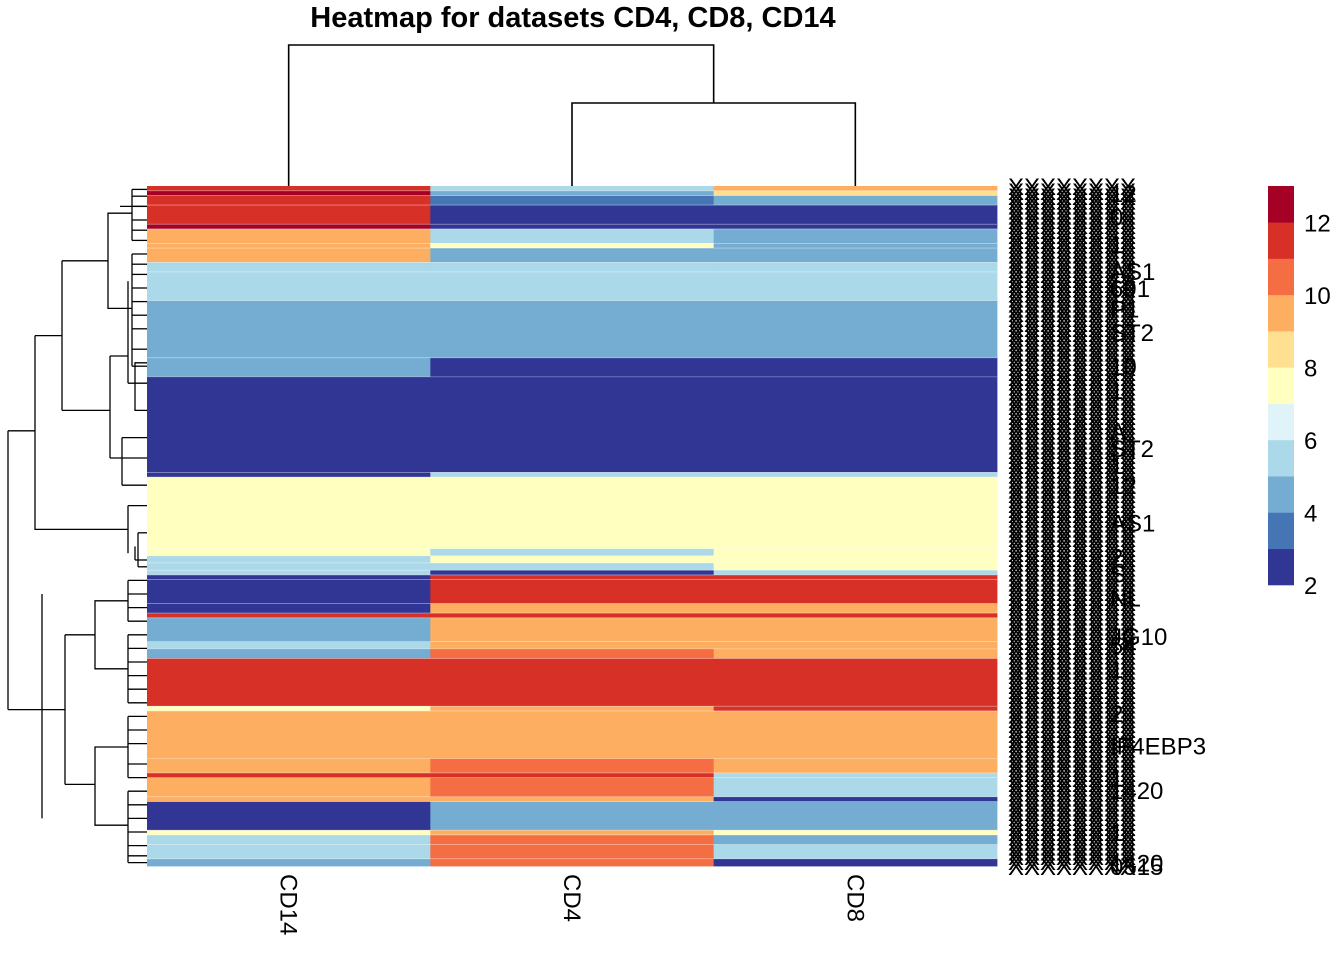  I want to click on row-label: 0515, so click(1136, 867).